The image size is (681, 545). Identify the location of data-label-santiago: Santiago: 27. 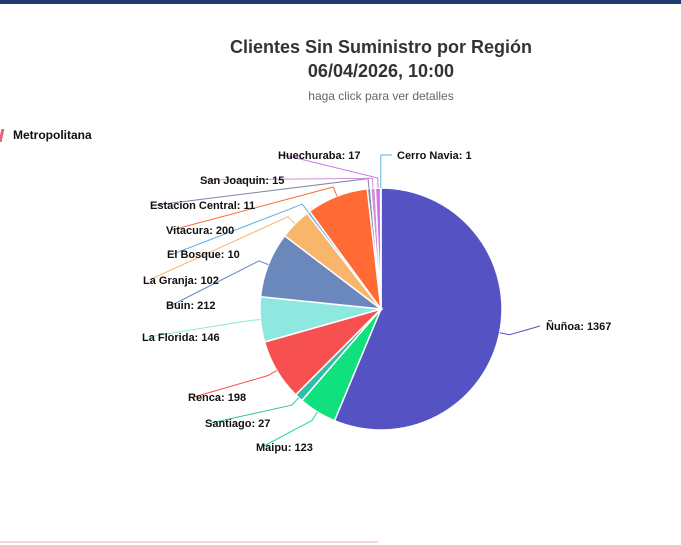
(237, 424).